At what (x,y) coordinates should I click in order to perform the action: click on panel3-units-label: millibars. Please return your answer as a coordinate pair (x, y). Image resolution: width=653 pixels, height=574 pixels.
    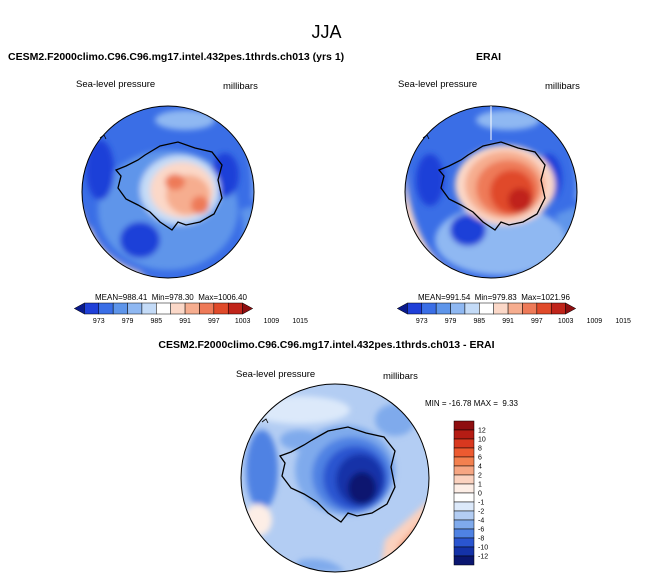
    Looking at the image, I should click on (400, 376).